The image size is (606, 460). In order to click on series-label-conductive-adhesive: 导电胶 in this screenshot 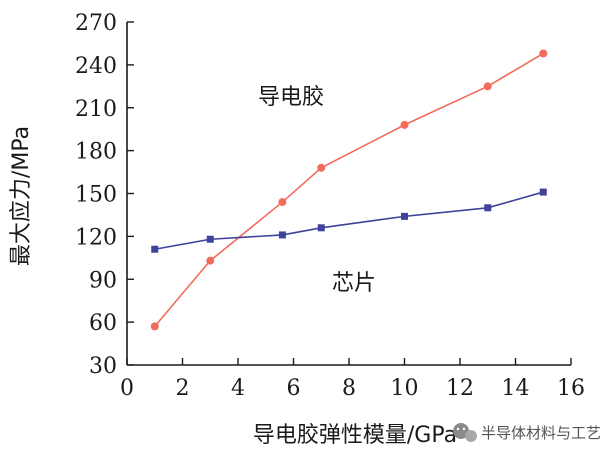, I will do `click(291, 97)`.